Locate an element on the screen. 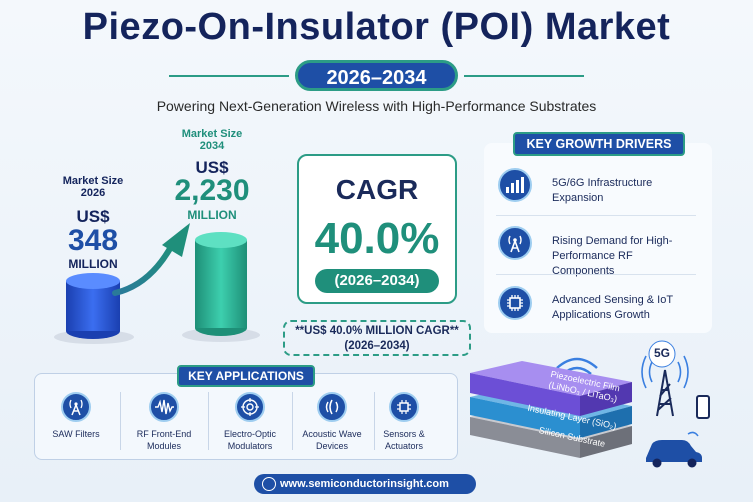 This screenshot has width=753, height=502. application-item: Acoustic Wave Devices is located at coordinates (332, 422).